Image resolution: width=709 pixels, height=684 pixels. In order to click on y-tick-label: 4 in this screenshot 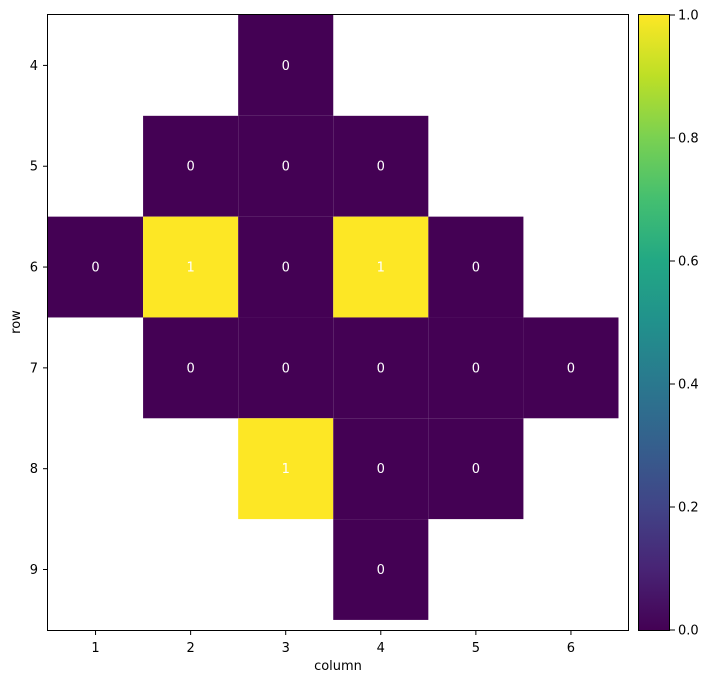, I will do `click(34, 66)`.